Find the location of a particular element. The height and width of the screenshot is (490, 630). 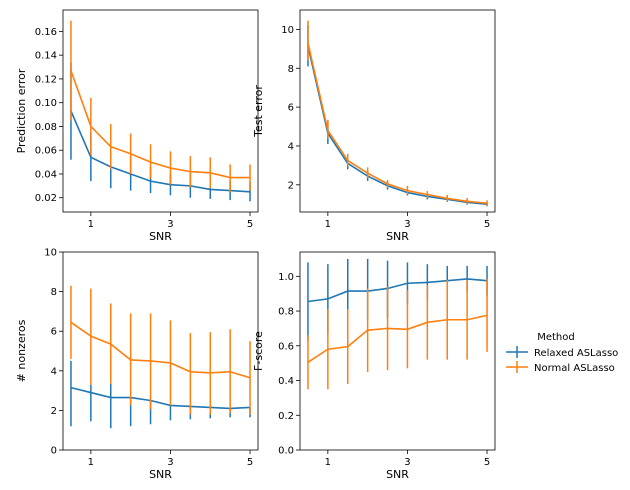

y-axis-label: # nonzeros is located at coordinates (21, 350).